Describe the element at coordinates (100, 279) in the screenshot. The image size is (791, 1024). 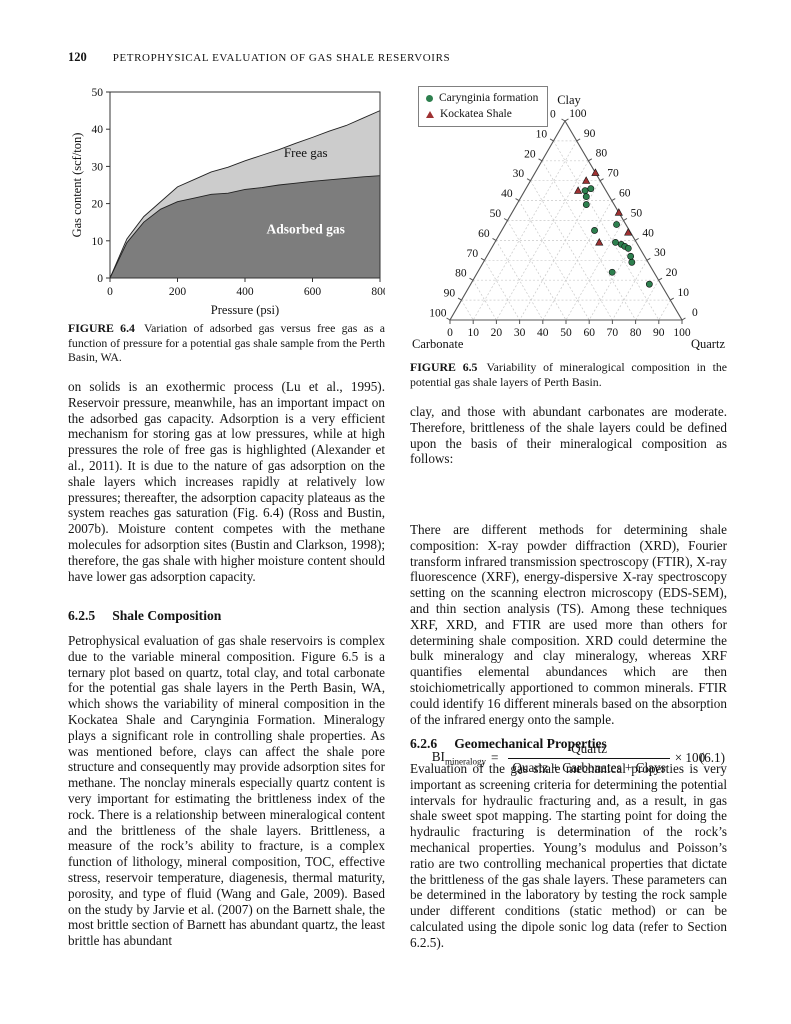
I see `y-tick-label: 0` at that location.